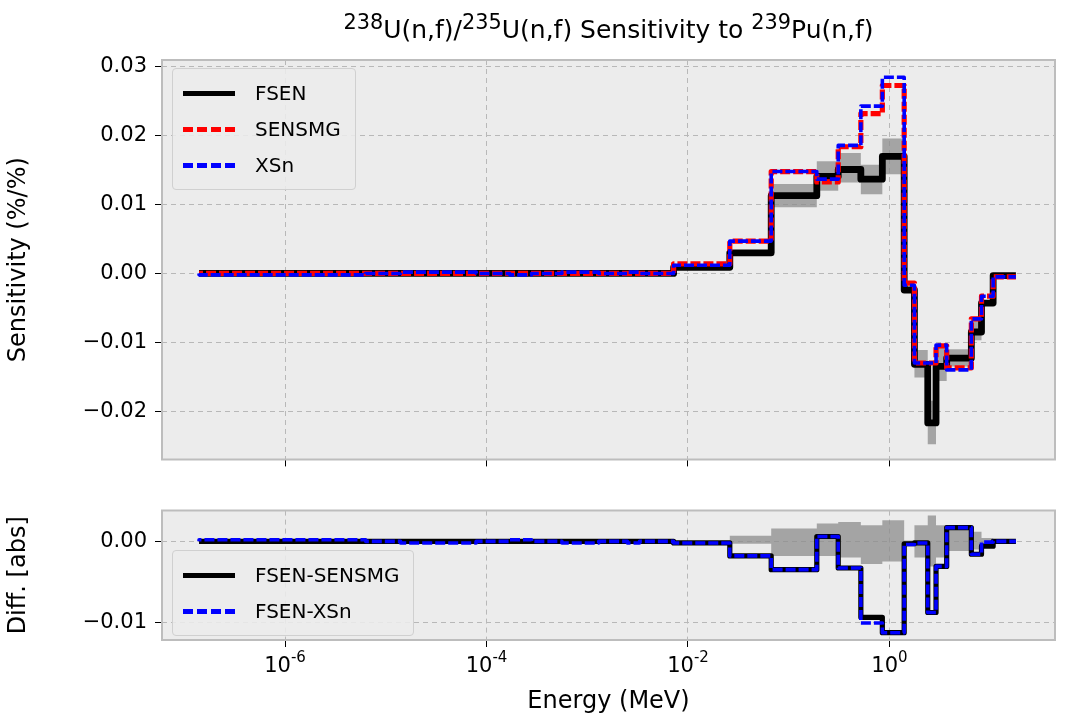 This screenshot has height=718, width=1066. Describe the element at coordinates (123, 134) in the screenshot. I see `y-tick-label: 0.02` at that location.